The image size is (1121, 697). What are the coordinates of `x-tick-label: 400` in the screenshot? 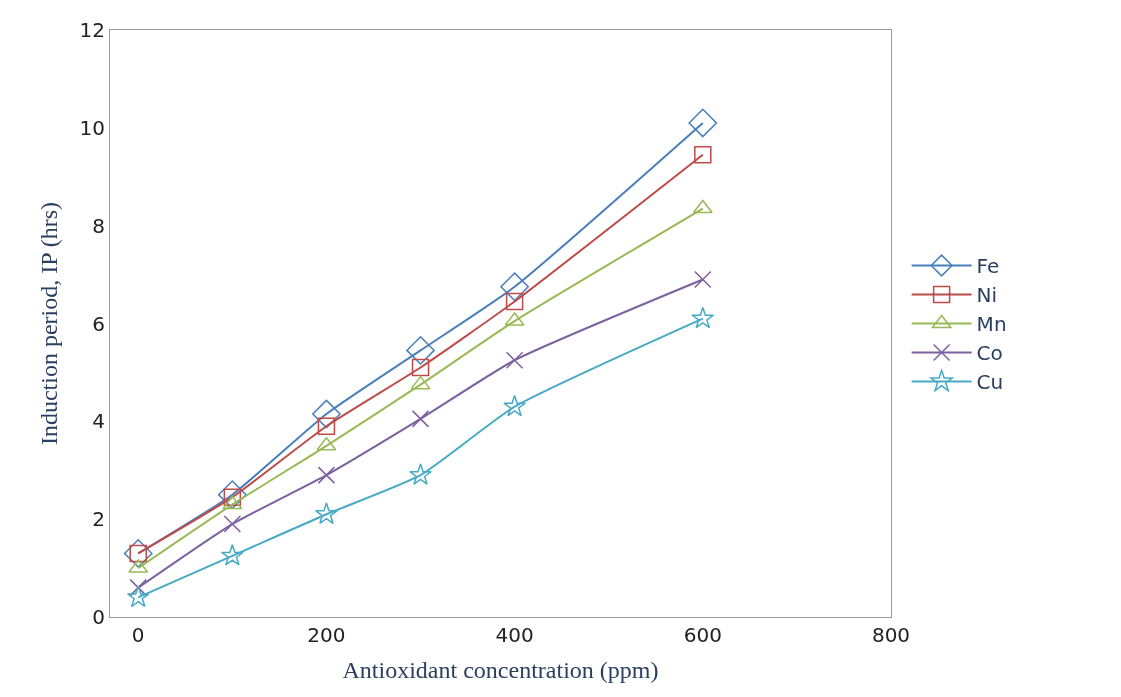 It's located at (514, 635).